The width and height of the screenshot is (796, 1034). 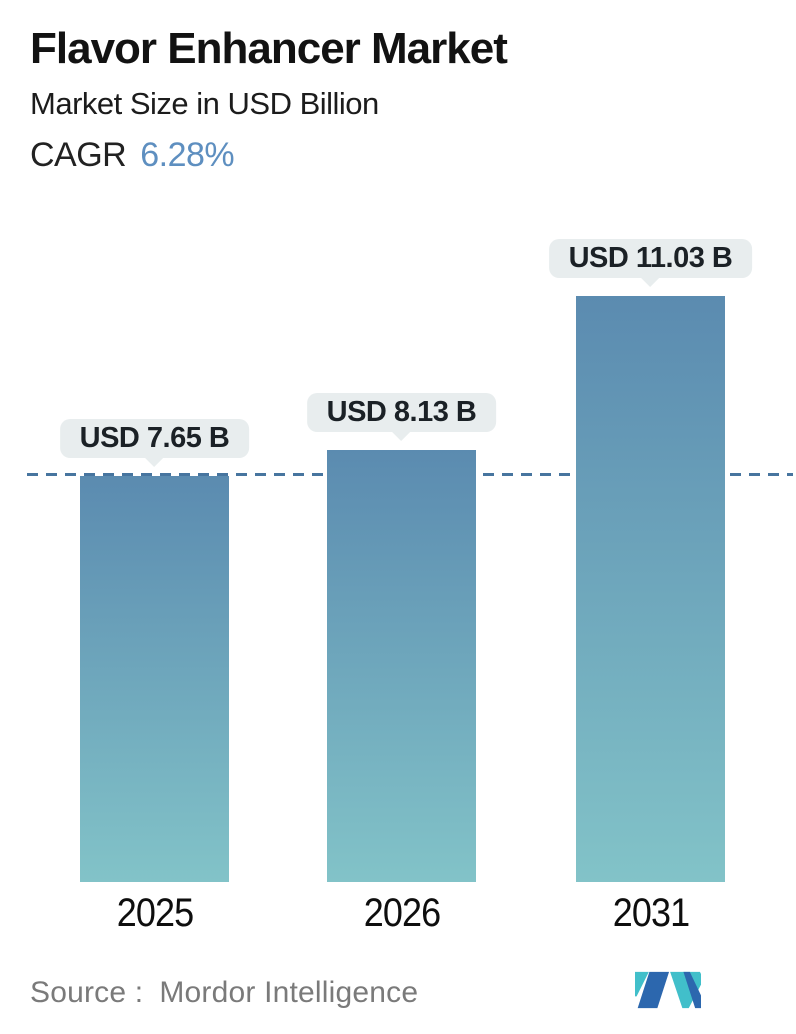 I want to click on source-label: Source :, so click(x=87, y=992).